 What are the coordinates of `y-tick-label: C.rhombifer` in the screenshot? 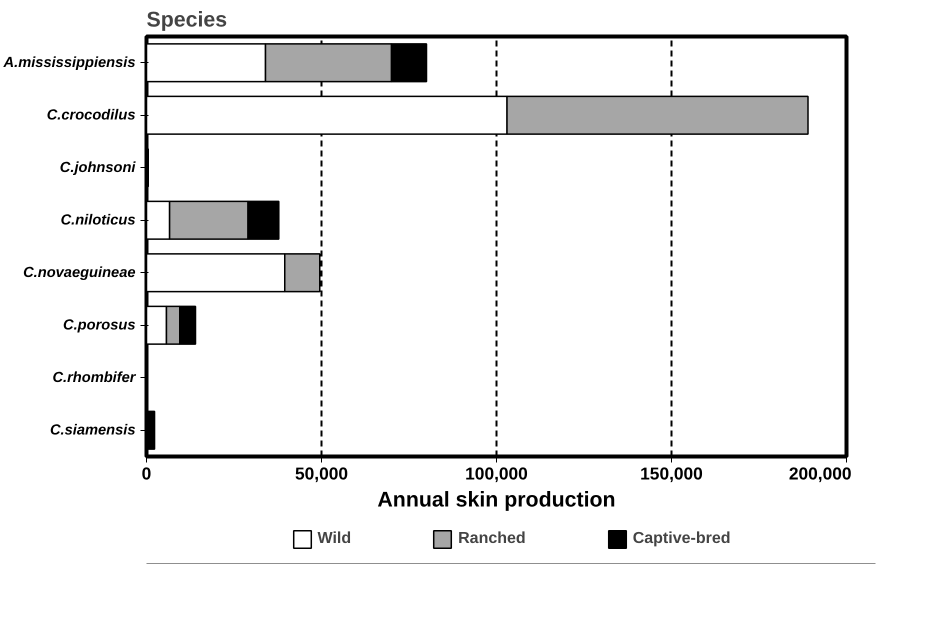 It's located at (94, 378).